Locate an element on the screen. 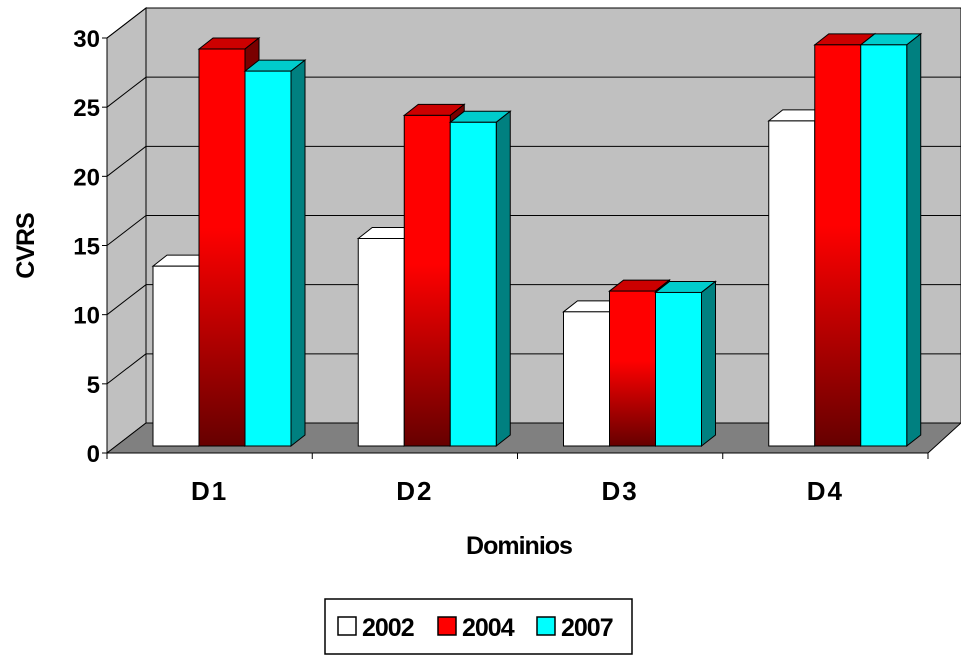 Image resolution: width=961 pixels, height=655 pixels. y-tick-label: 30 is located at coordinates (86, 39).